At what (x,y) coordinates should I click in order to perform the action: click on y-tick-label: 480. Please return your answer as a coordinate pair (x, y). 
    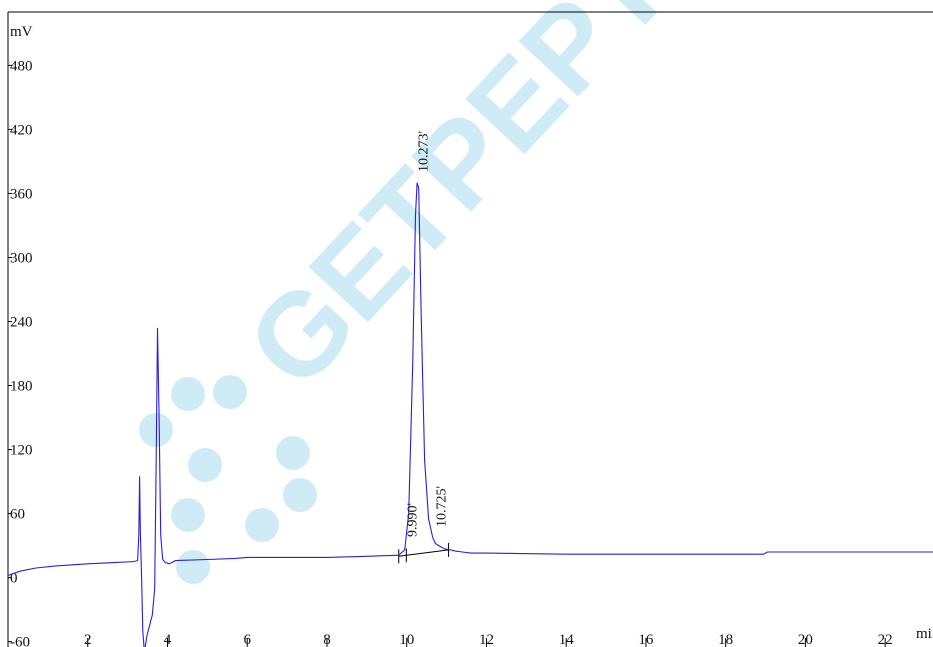
    Looking at the image, I should click on (21, 66).